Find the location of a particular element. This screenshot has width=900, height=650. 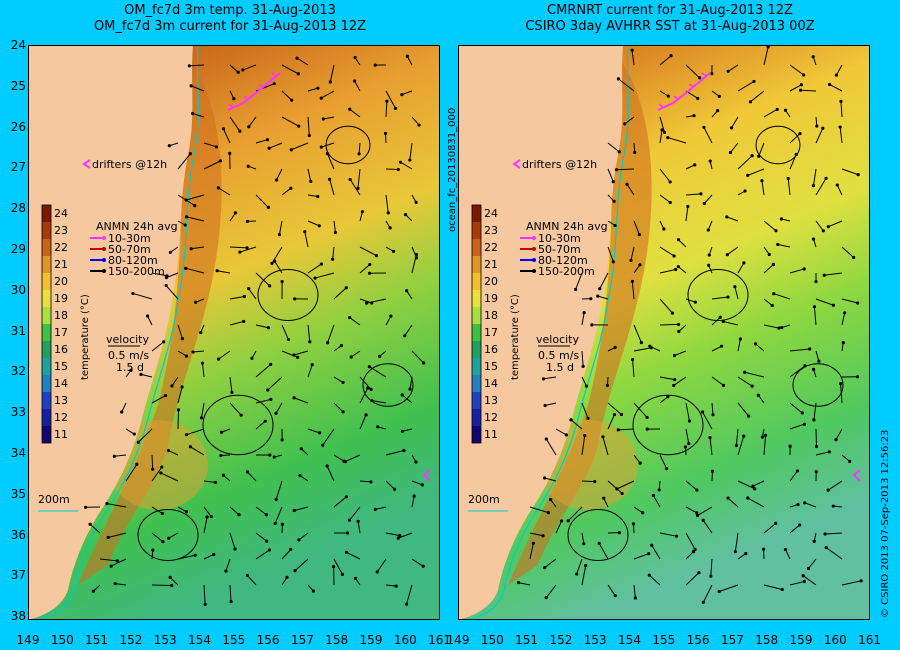

credit-label: © CSIRO 2013 07-Sep-2013 12:56:23 is located at coordinates (885, 523).